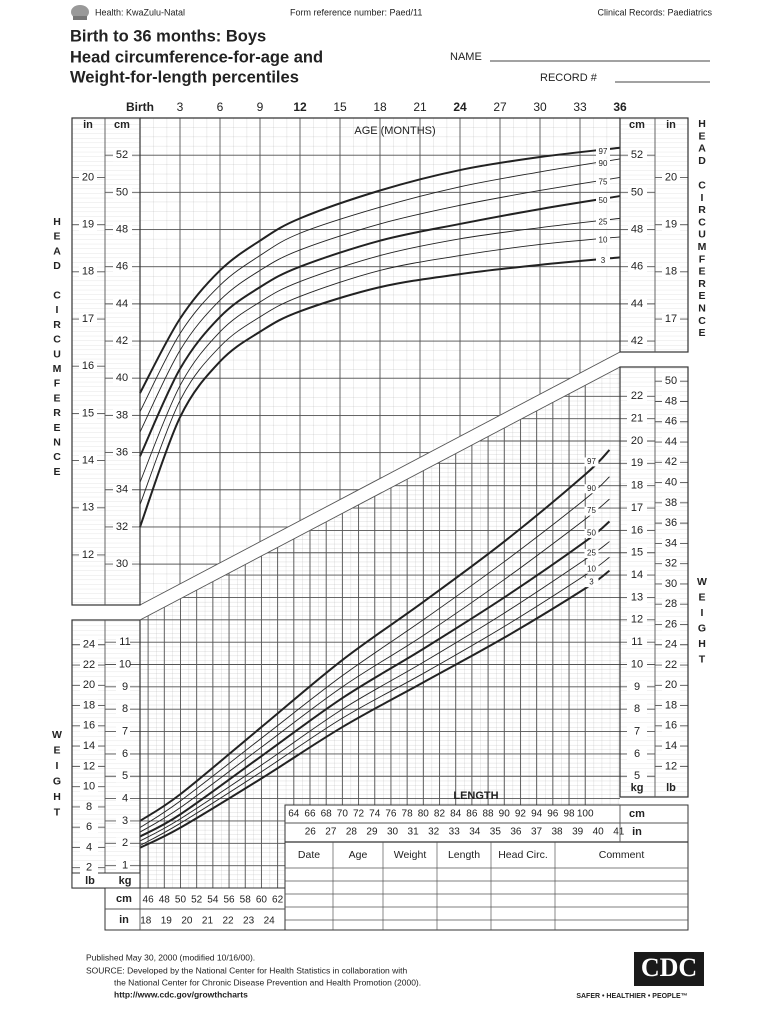  I want to click on tick-label: 76, so click(391, 814).